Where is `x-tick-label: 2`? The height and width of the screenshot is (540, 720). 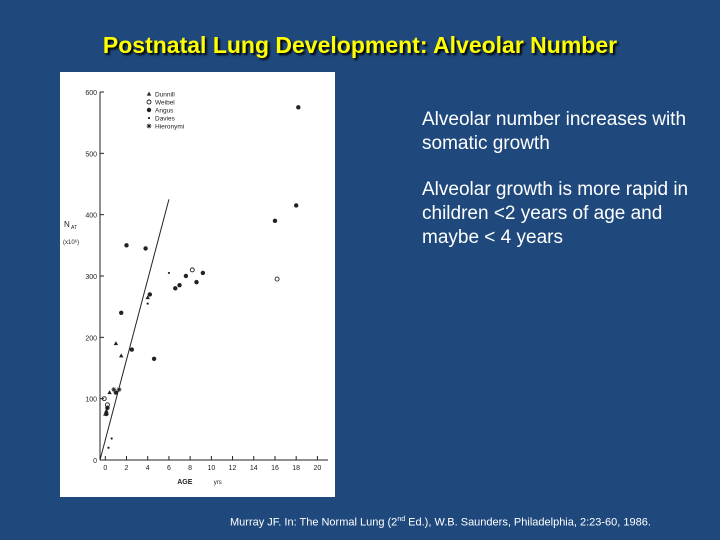
x-tick-label: 2 is located at coordinates (127, 468).